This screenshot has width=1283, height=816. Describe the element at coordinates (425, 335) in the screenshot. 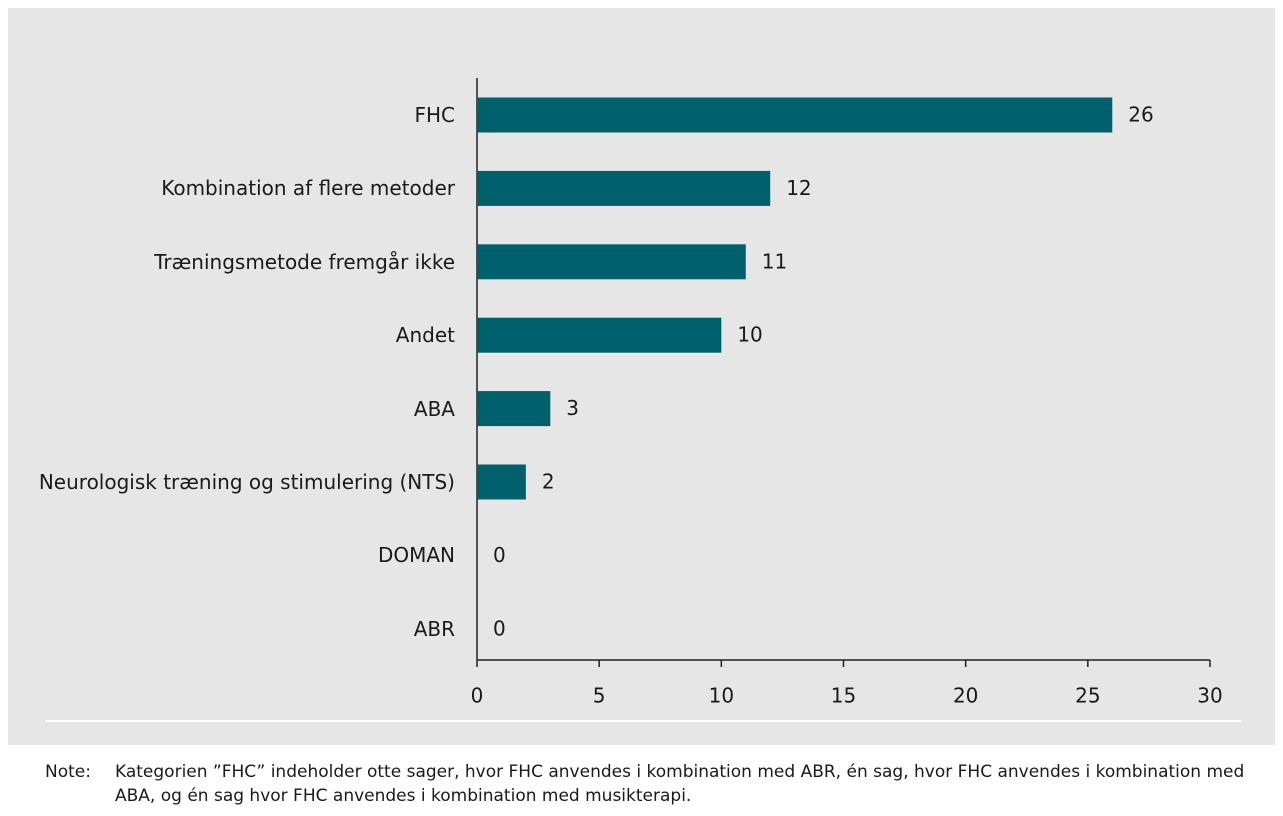

I see `y-tick-label: Andet` at that location.